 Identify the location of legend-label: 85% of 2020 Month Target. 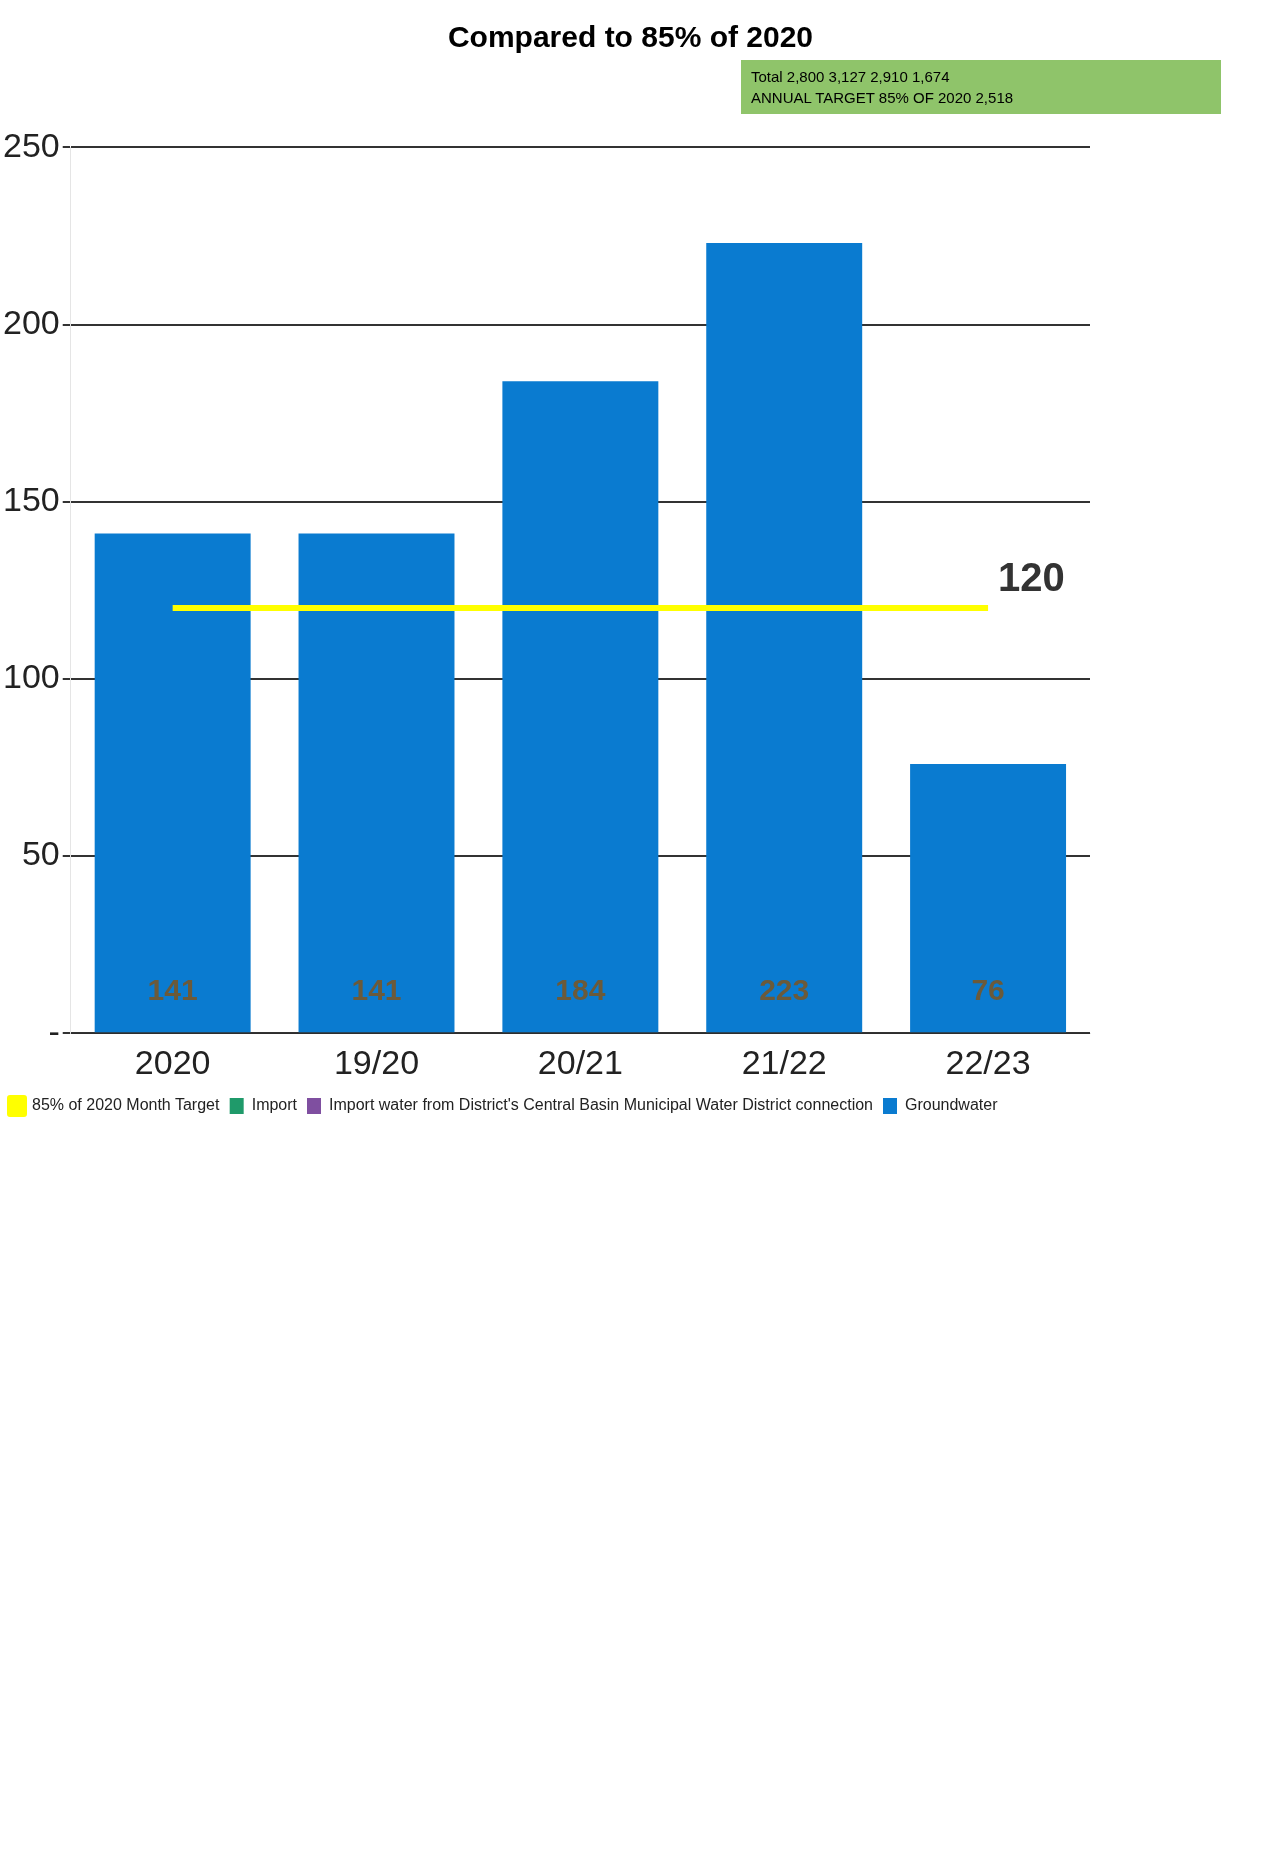
(126, 1105).